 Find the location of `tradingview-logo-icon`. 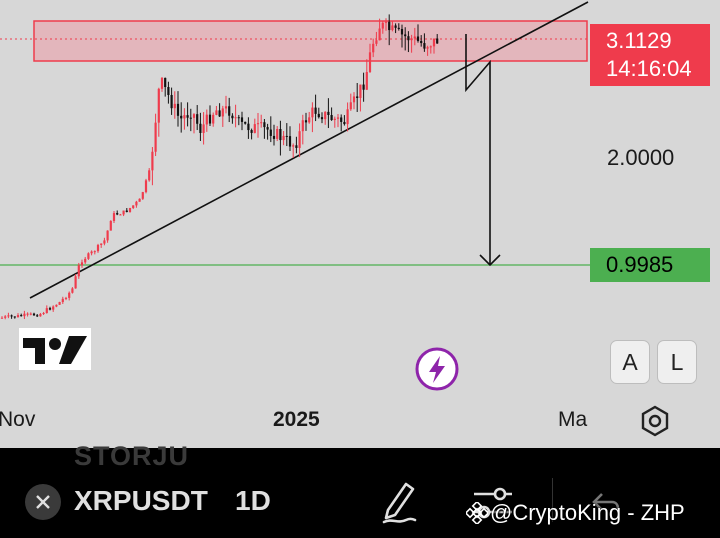

tradingview-logo-icon is located at coordinates (55, 349).